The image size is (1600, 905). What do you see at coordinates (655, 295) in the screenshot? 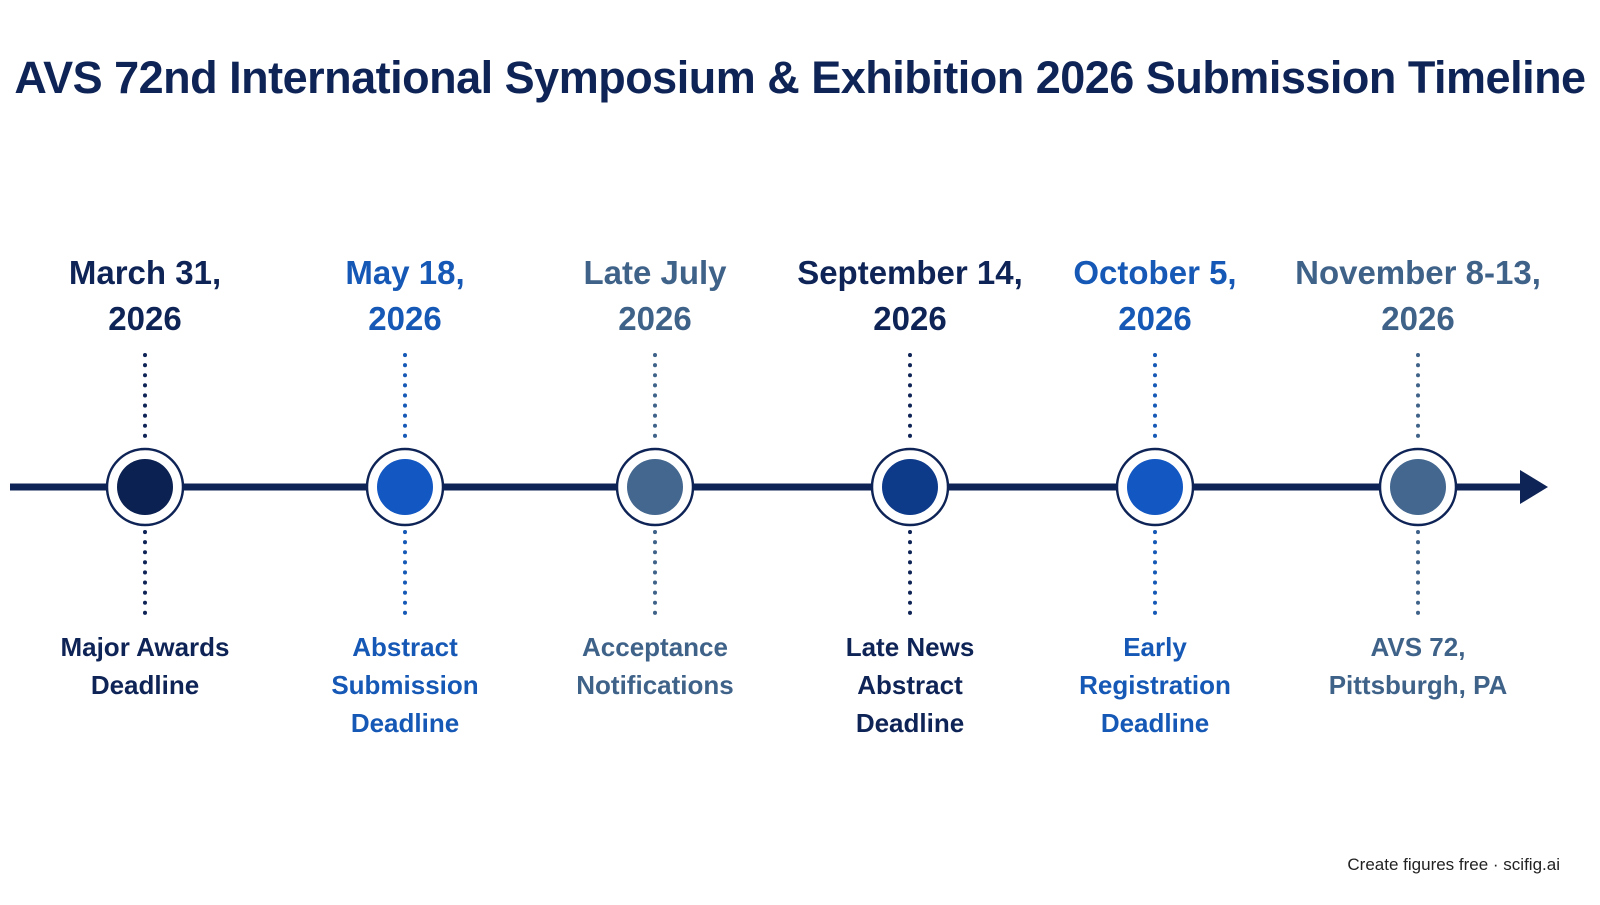
I see `milestone-date-3: Late July 2026` at bounding box center [655, 295].